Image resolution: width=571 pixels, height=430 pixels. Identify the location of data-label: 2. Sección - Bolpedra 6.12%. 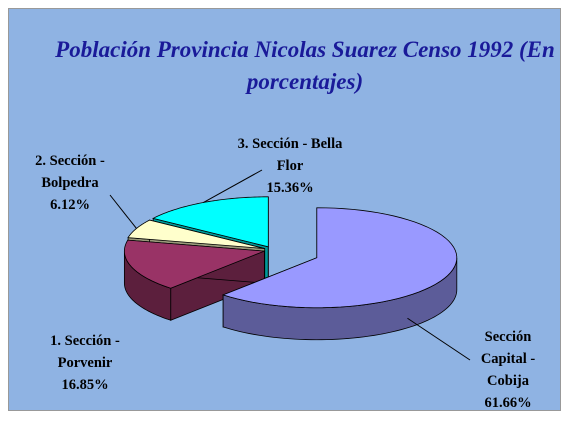
(70, 183).